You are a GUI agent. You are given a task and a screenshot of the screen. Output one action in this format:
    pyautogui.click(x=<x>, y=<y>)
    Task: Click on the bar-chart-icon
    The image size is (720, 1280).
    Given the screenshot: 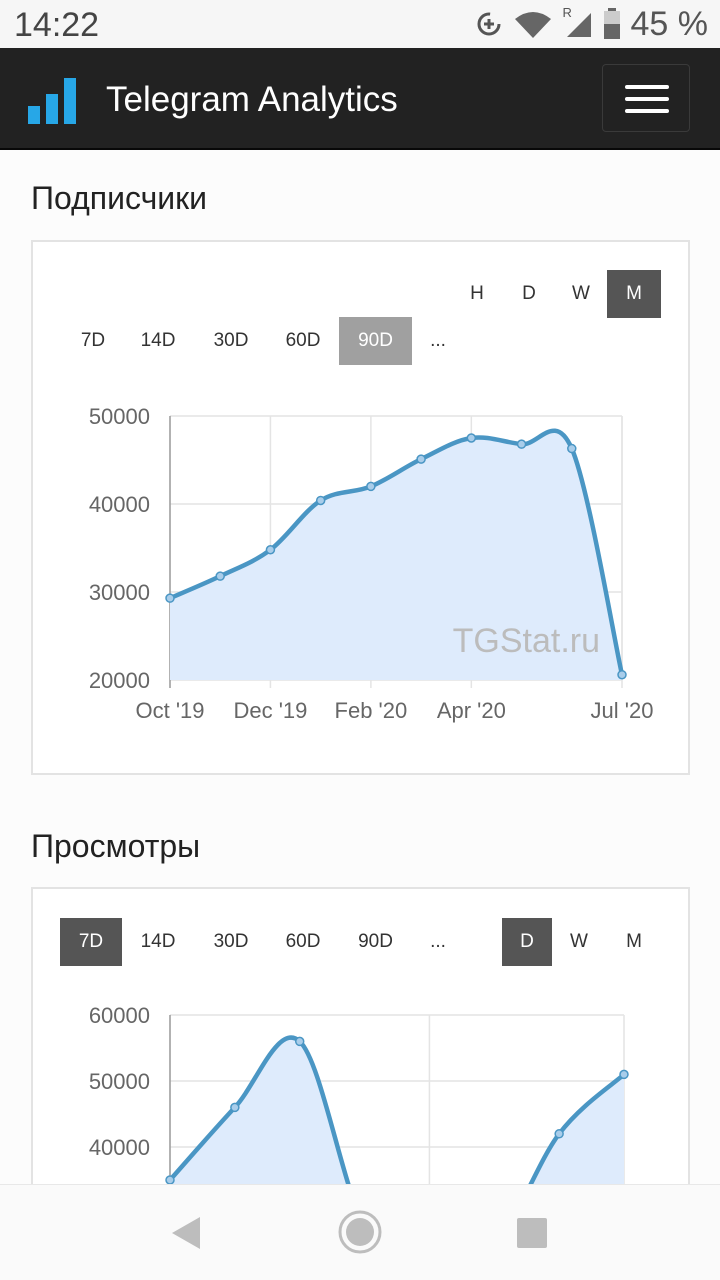 What is the action you would take?
    pyautogui.click(x=52, y=101)
    